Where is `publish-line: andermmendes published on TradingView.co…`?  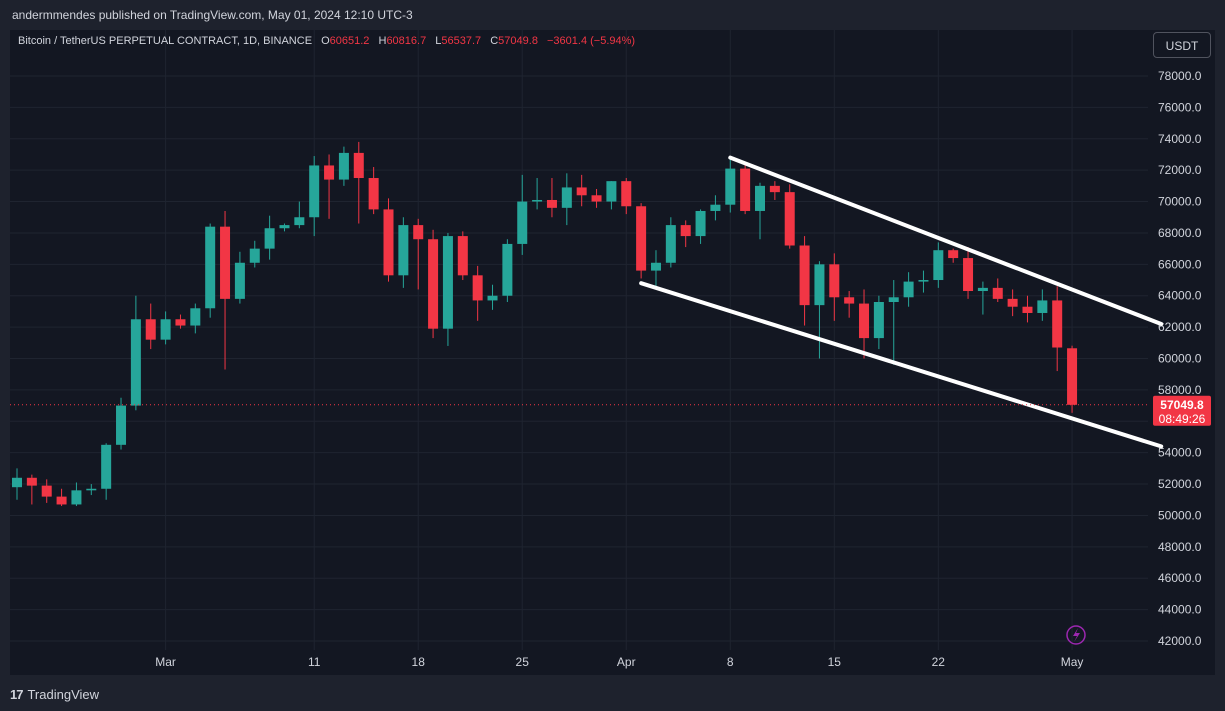
publish-line: andermmendes published on TradingView.co… is located at coordinates (212, 15).